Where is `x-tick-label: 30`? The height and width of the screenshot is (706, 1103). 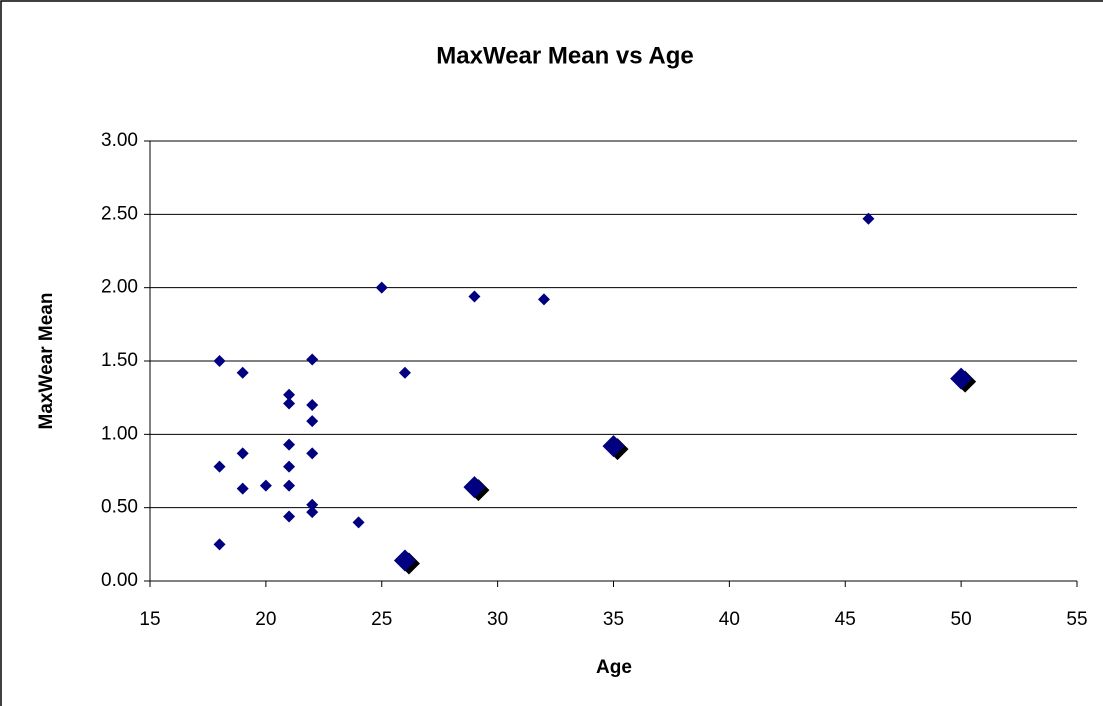
x-tick-label: 30 is located at coordinates (497, 619).